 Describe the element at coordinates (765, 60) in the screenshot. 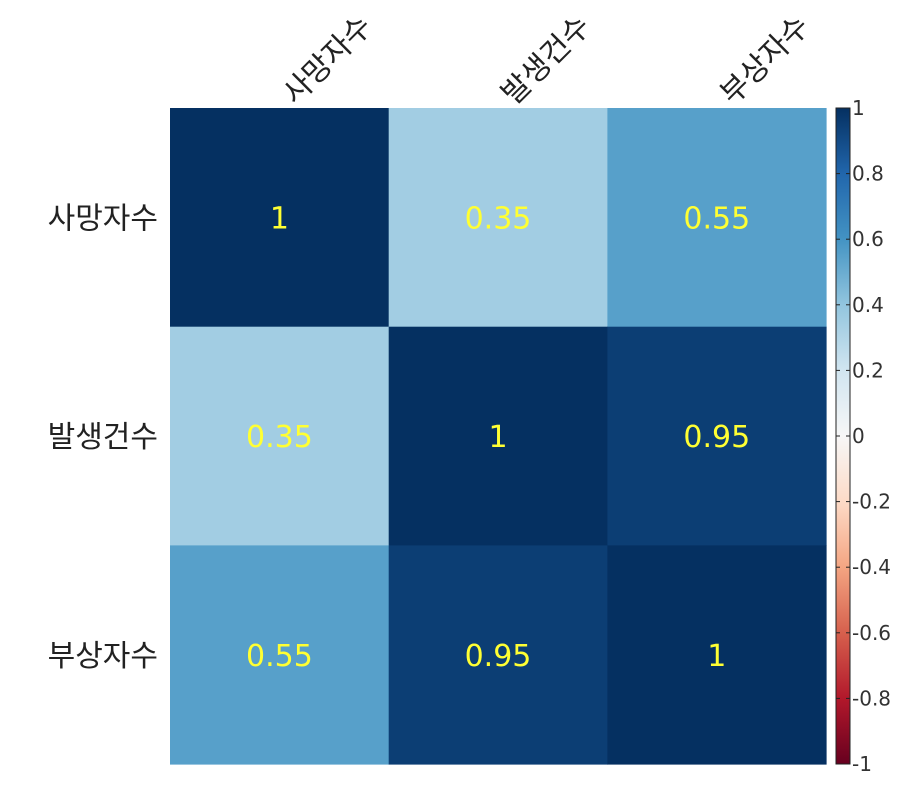

I see `column-label-부상자수: 부상자수` at that location.